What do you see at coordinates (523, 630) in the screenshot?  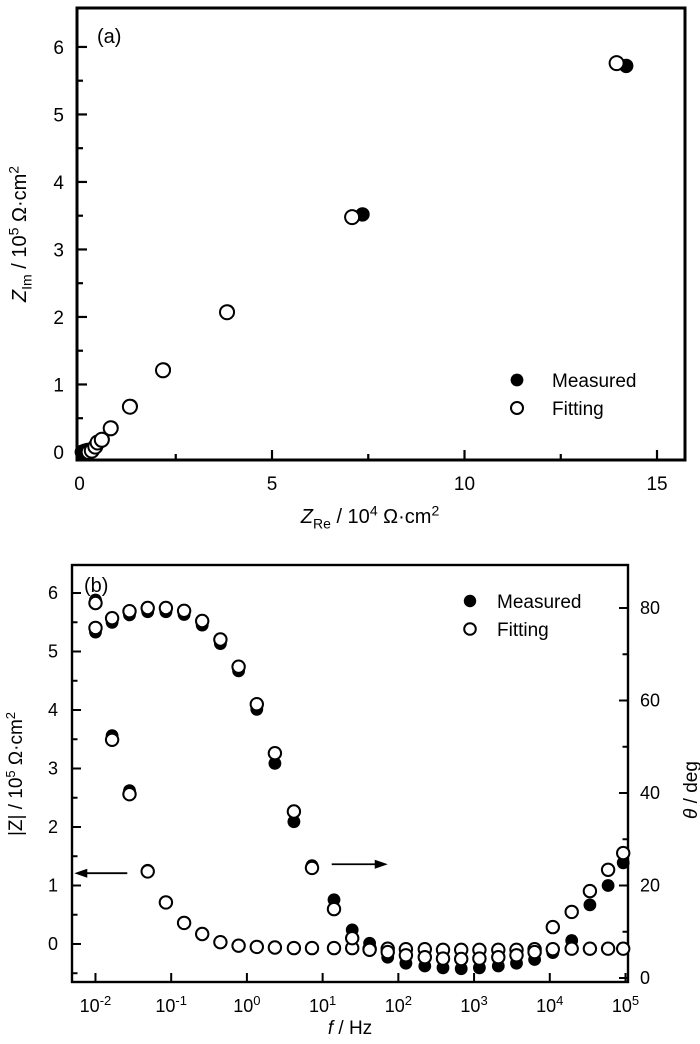 I see `legend-b-fitting-label: Fitting` at bounding box center [523, 630].